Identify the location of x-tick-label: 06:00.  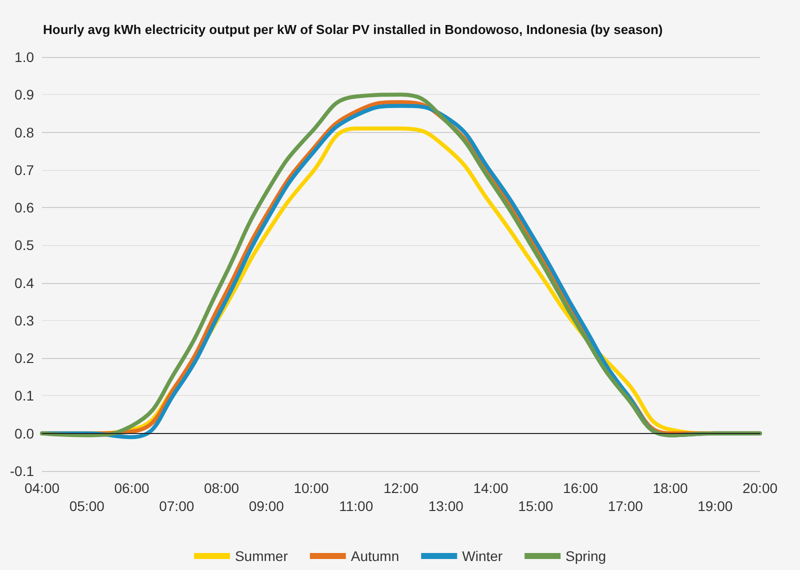
(132, 488).